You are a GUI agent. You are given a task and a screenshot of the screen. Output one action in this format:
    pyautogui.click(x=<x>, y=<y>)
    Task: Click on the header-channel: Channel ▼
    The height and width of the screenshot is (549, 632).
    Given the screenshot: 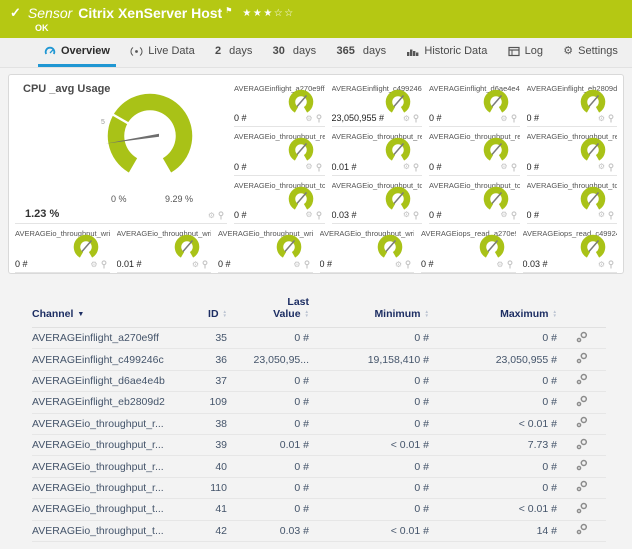 What is the action you would take?
    pyautogui.click(x=107, y=314)
    